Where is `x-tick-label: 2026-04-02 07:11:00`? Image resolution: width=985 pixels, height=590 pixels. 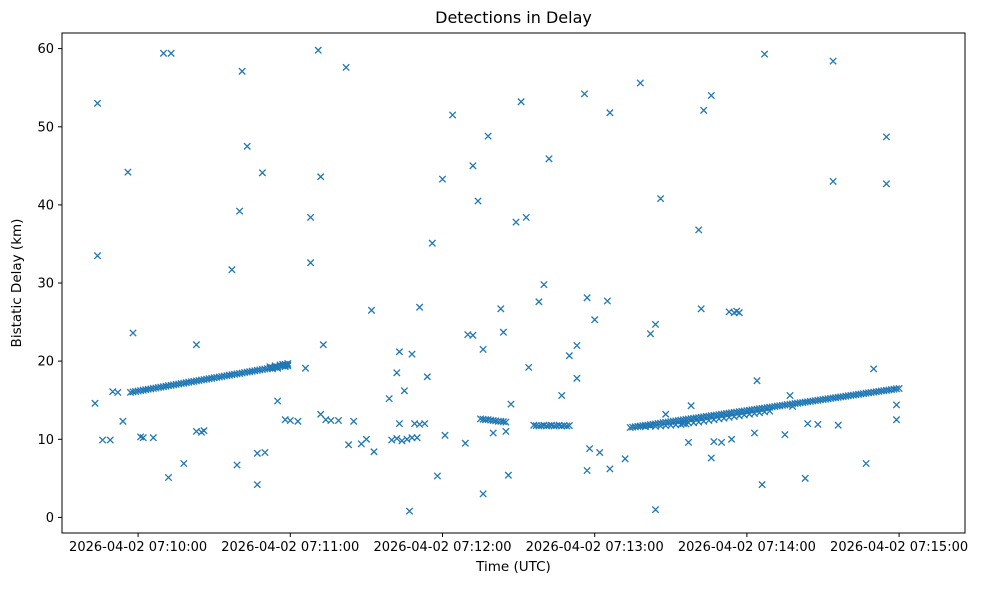 x-tick-label: 2026-04-02 07:11:00 is located at coordinates (290, 547).